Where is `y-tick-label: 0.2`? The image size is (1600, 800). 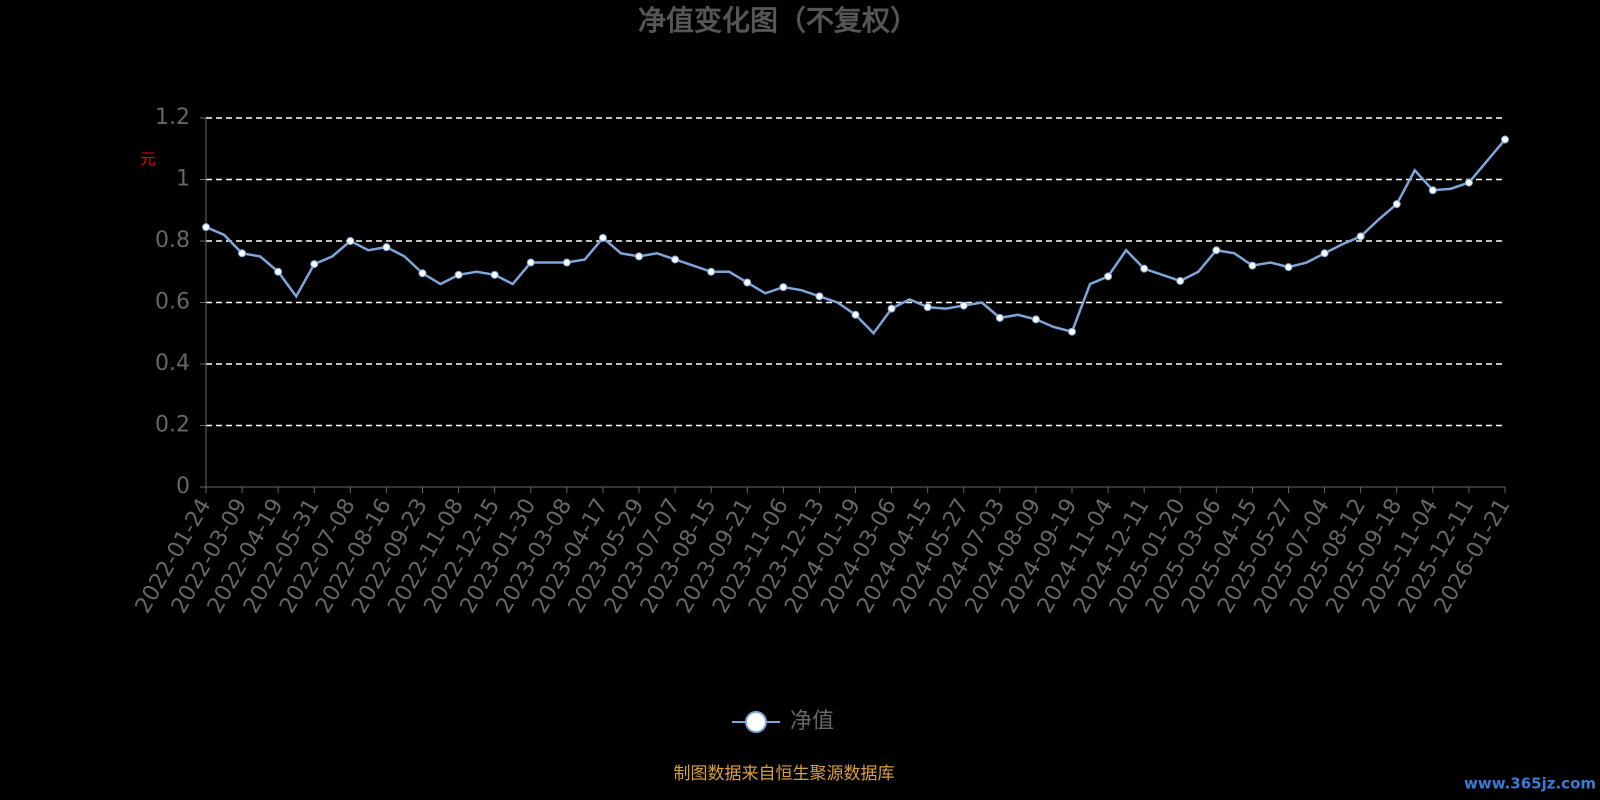
y-tick-label: 0.2 is located at coordinates (172, 425).